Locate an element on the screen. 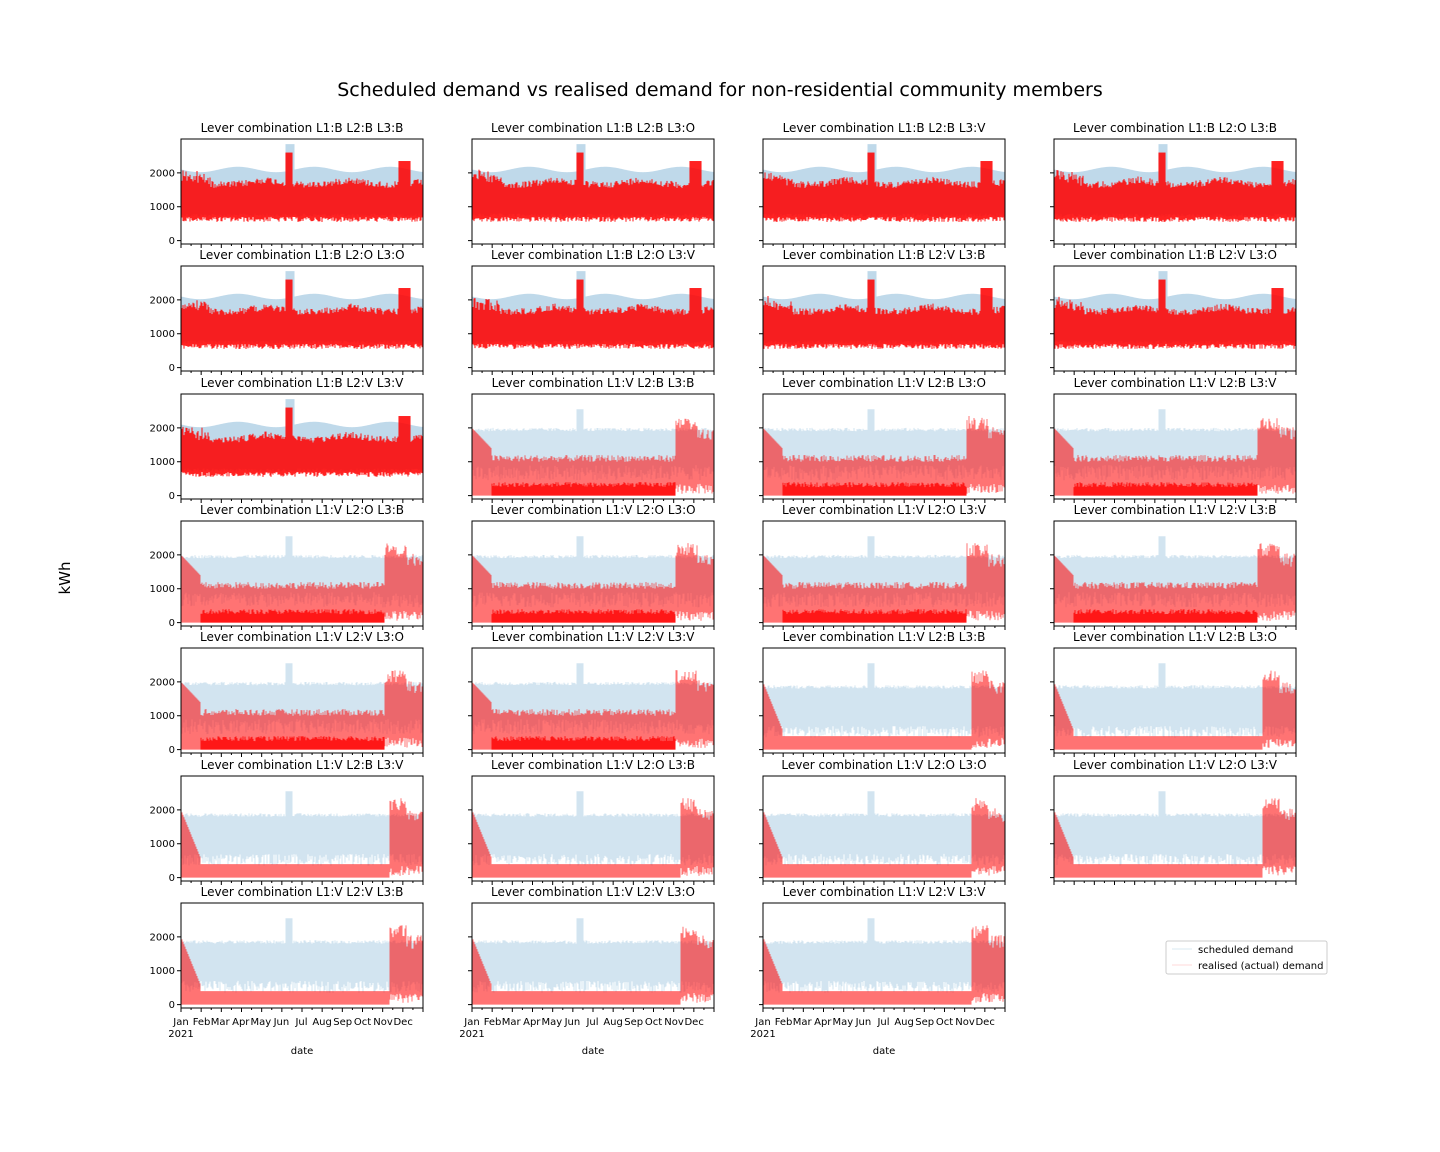 The image size is (1440, 1152). subplot-10: Lever combination L1:V L2:B L3:B is located at coordinates (591, 439).